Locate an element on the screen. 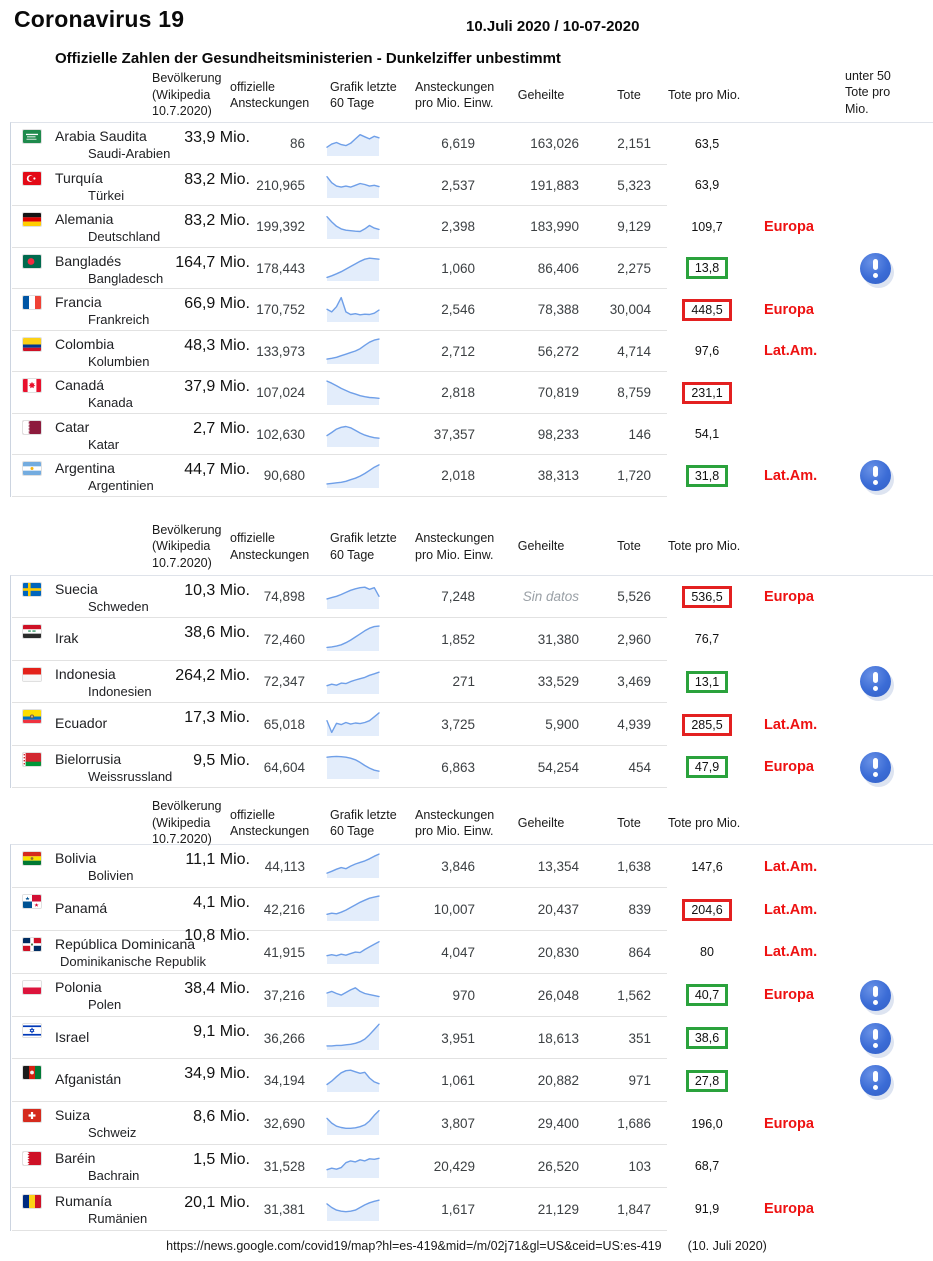  healed-value: 31,380 is located at coordinates (558, 639).